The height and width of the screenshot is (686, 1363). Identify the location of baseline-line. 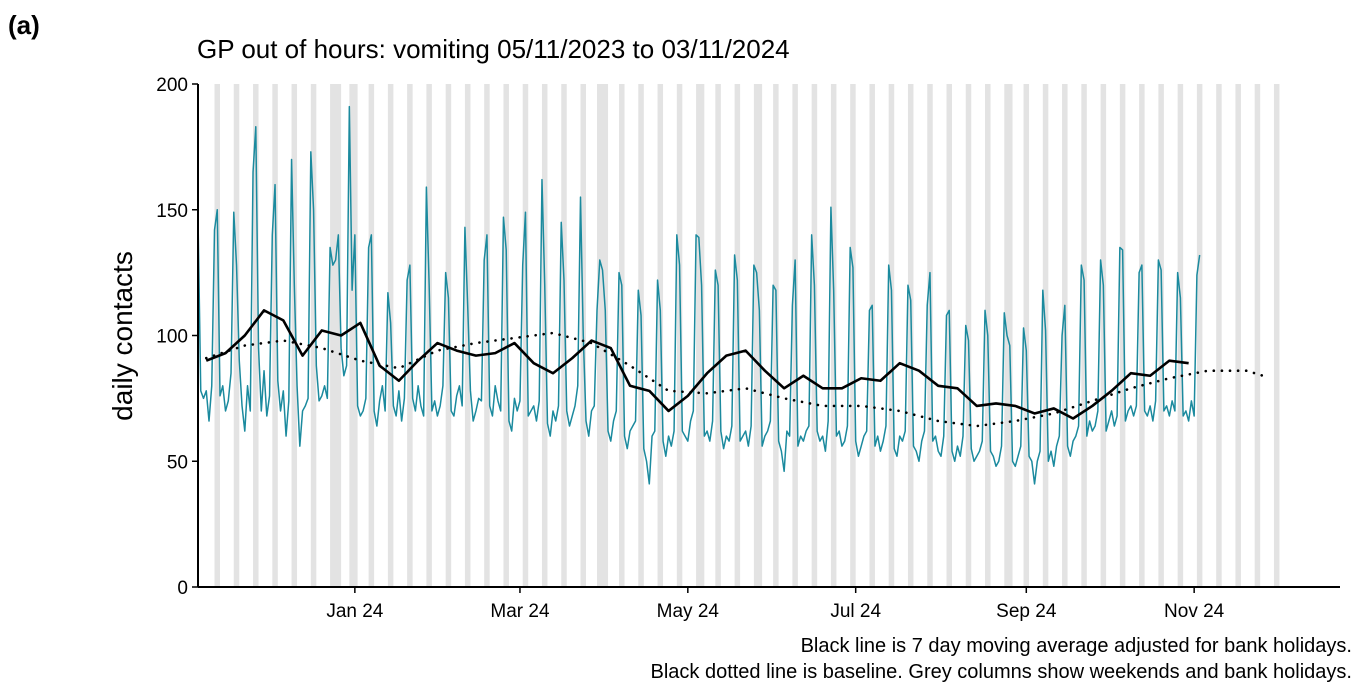
(734, 379).